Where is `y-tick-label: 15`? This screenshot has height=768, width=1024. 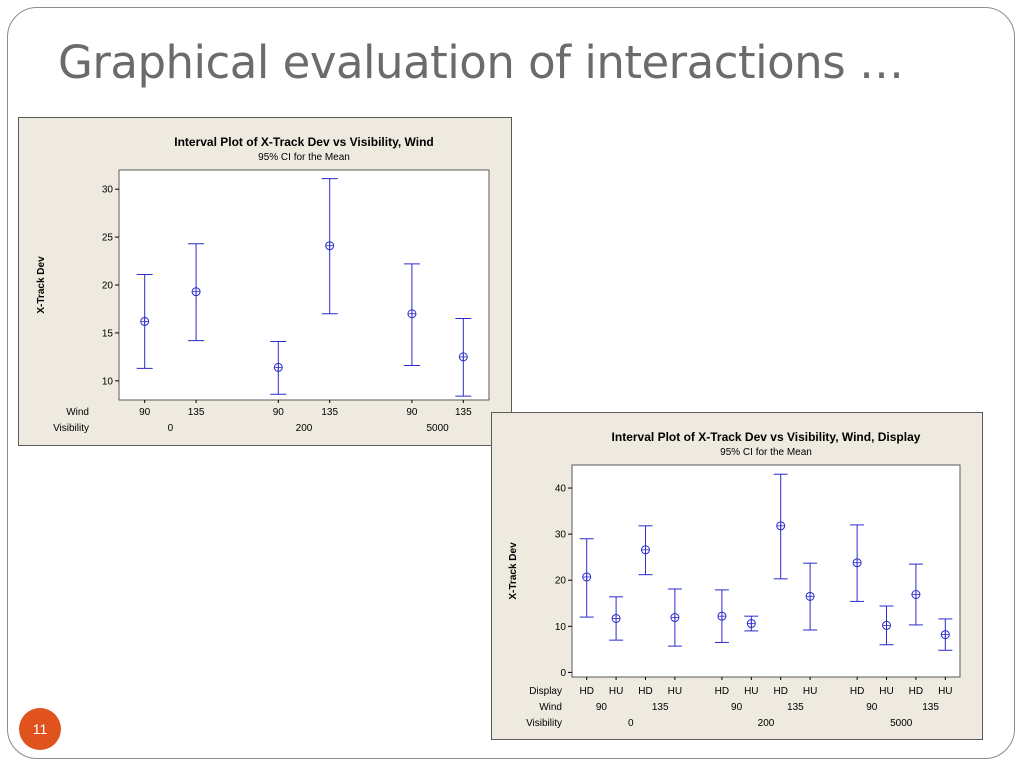 y-tick-label: 15 is located at coordinates (108, 333).